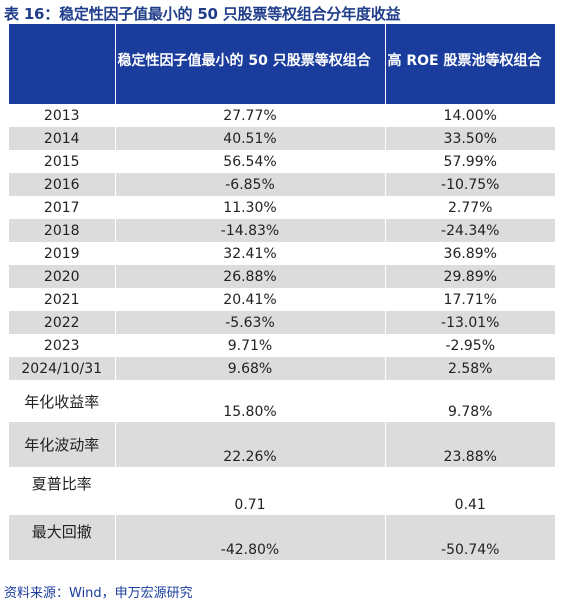 Image resolution: width=561 pixels, height=603 pixels. I want to click on stat-label: 年化收益率, so click(62, 401).